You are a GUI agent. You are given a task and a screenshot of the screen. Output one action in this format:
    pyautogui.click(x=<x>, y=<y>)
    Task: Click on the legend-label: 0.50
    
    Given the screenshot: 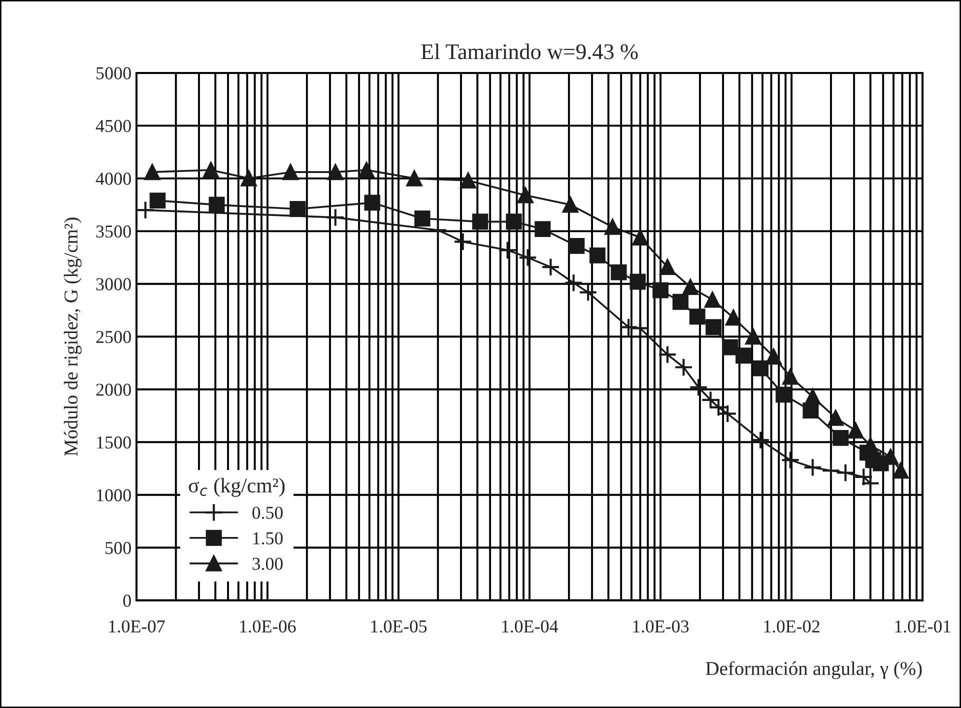 What is the action you would take?
    pyautogui.click(x=267, y=512)
    